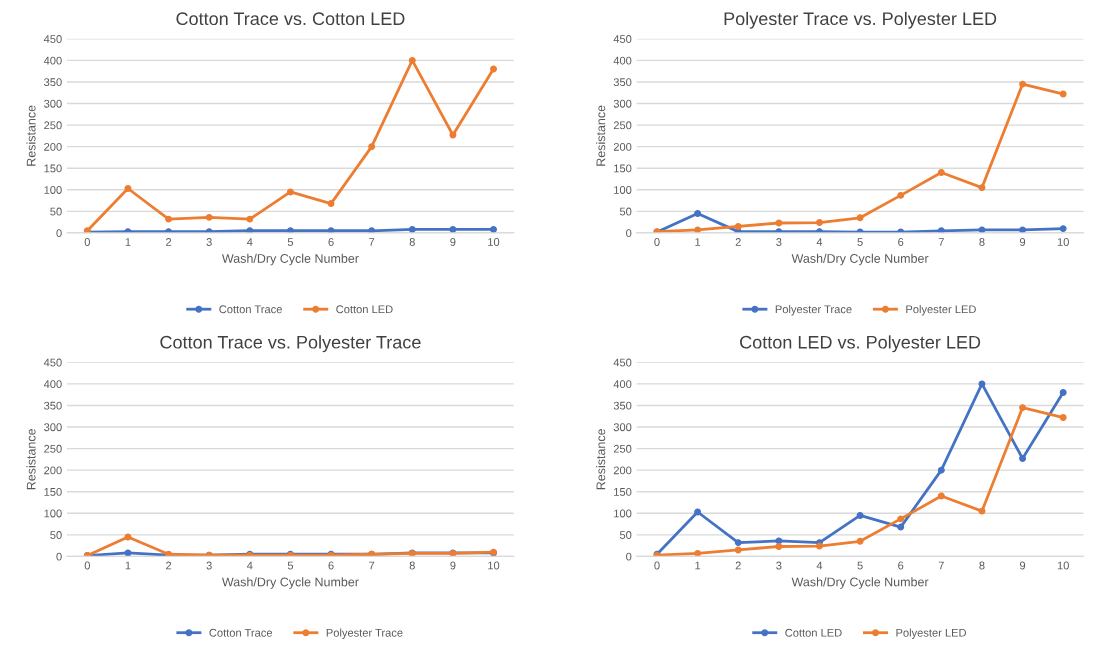 This screenshot has height=647, width=1117. Describe the element at coordinates (698, 565) in the screenshot. I see `x-tick-label: 1` at that location.